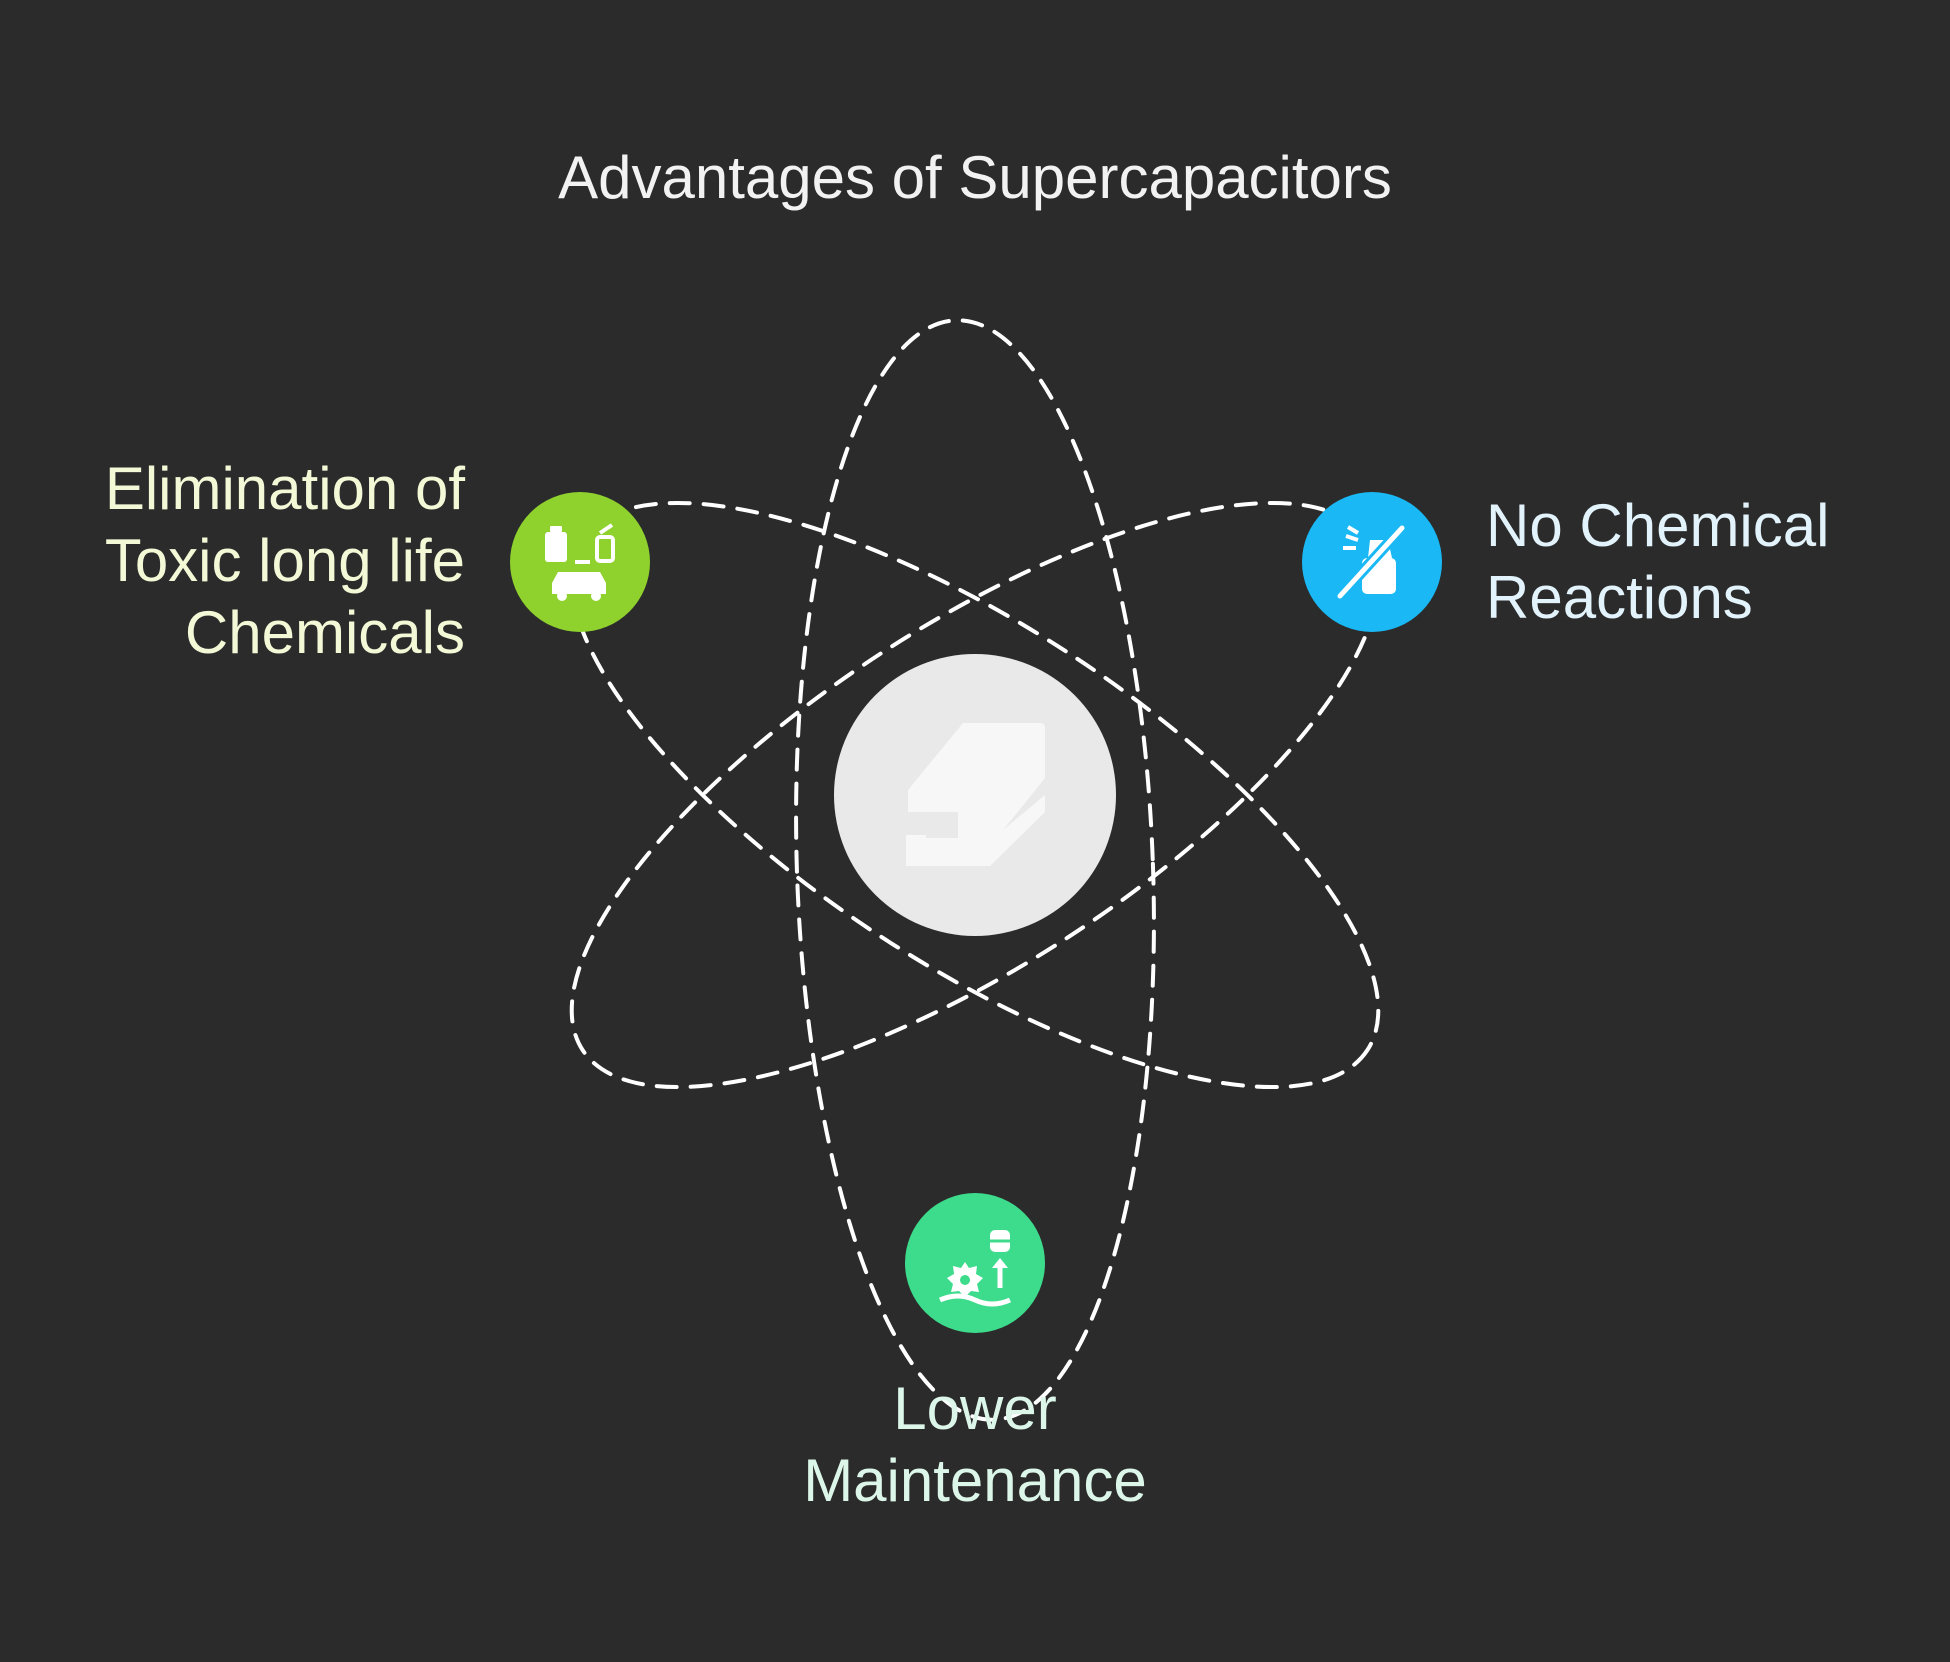 This screenshot has height=1662, width=1950. I want to click on no-chemical-node, so click(1372, 562).